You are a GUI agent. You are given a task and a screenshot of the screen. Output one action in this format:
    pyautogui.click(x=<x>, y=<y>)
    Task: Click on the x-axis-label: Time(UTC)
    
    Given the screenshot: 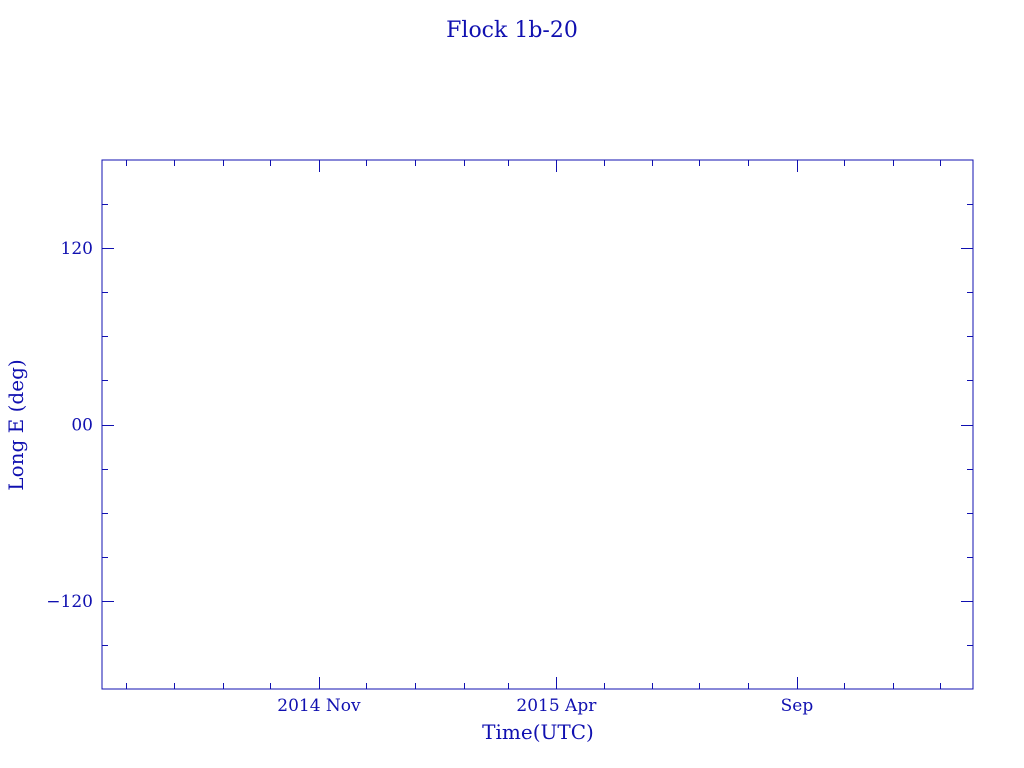 What is the action you would take?
    pyautogui.click(x=538, y=732)
    